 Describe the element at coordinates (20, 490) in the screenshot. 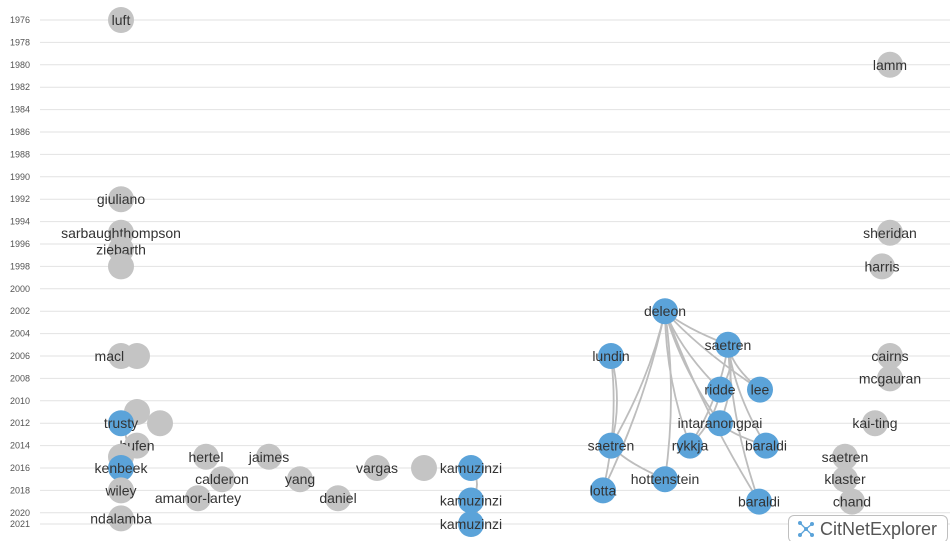

I see `year-label: 2018` at that location.